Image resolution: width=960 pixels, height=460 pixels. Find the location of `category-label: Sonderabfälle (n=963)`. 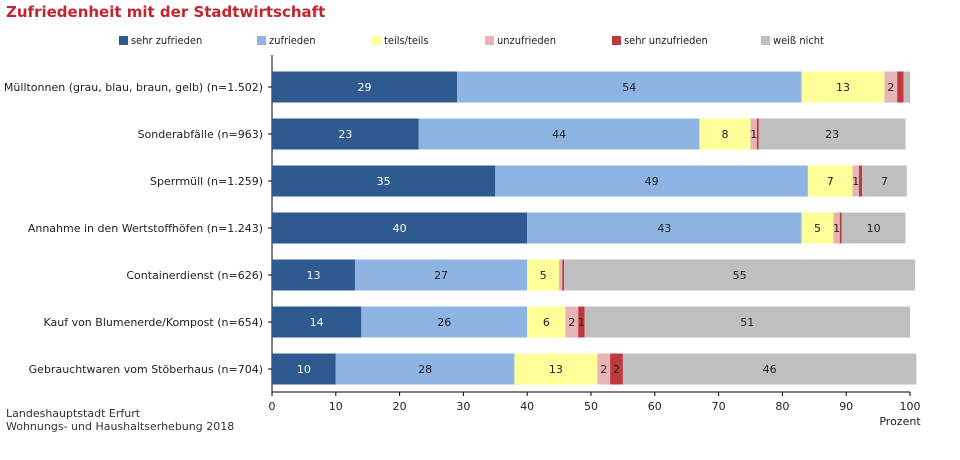

category-label: Sonderabfälle (n=963) is located at coordinates (200, 134).